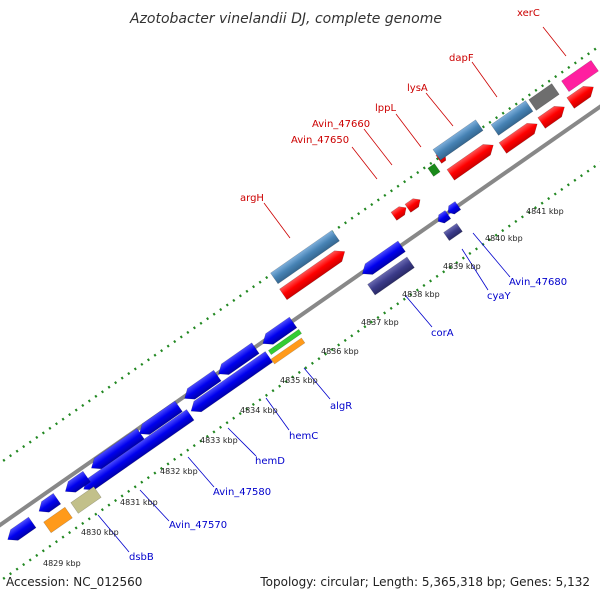 The image size is (600, 600). What do you see at coordinates (232, 382) in the screenshot?
I see `feature-cds-large-shape` at bounding box center [232, 382].